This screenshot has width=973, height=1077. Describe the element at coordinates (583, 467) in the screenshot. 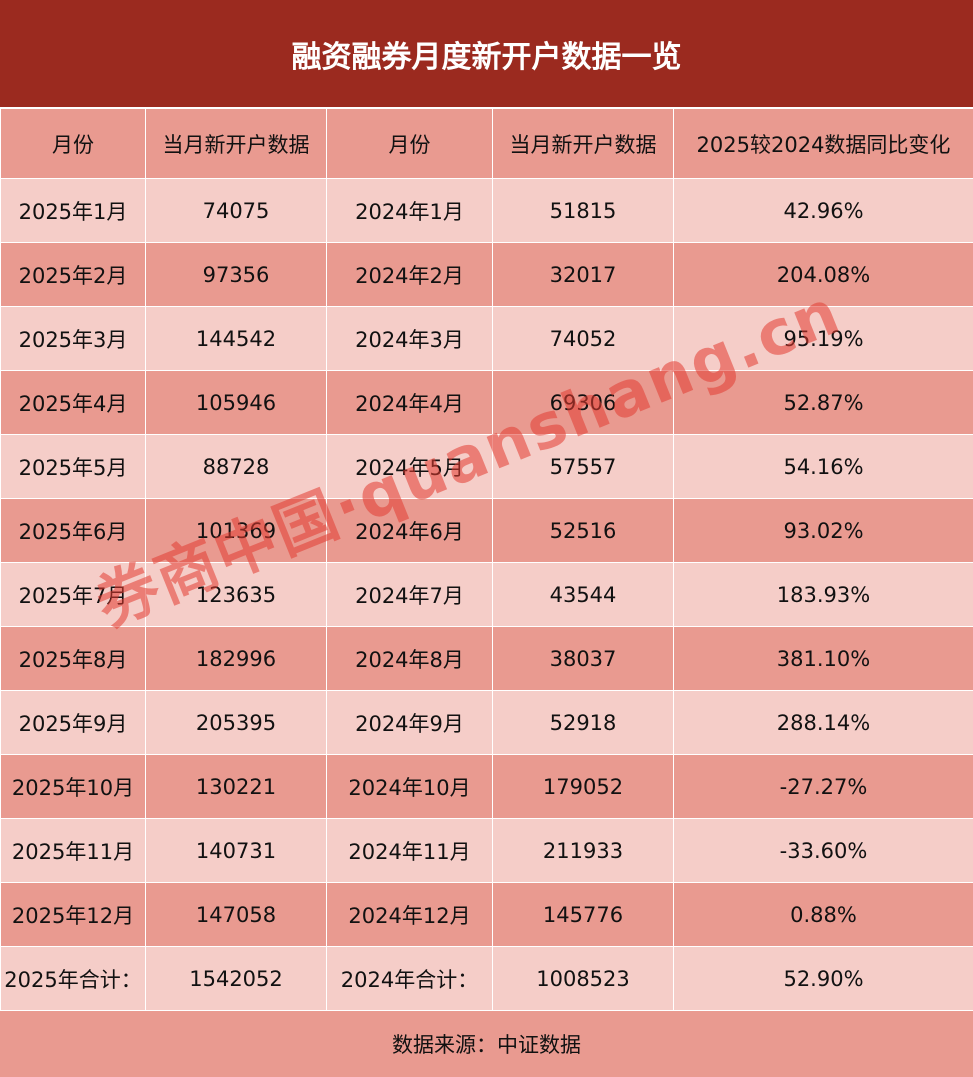

I see `table-cell: 57557` at that location.